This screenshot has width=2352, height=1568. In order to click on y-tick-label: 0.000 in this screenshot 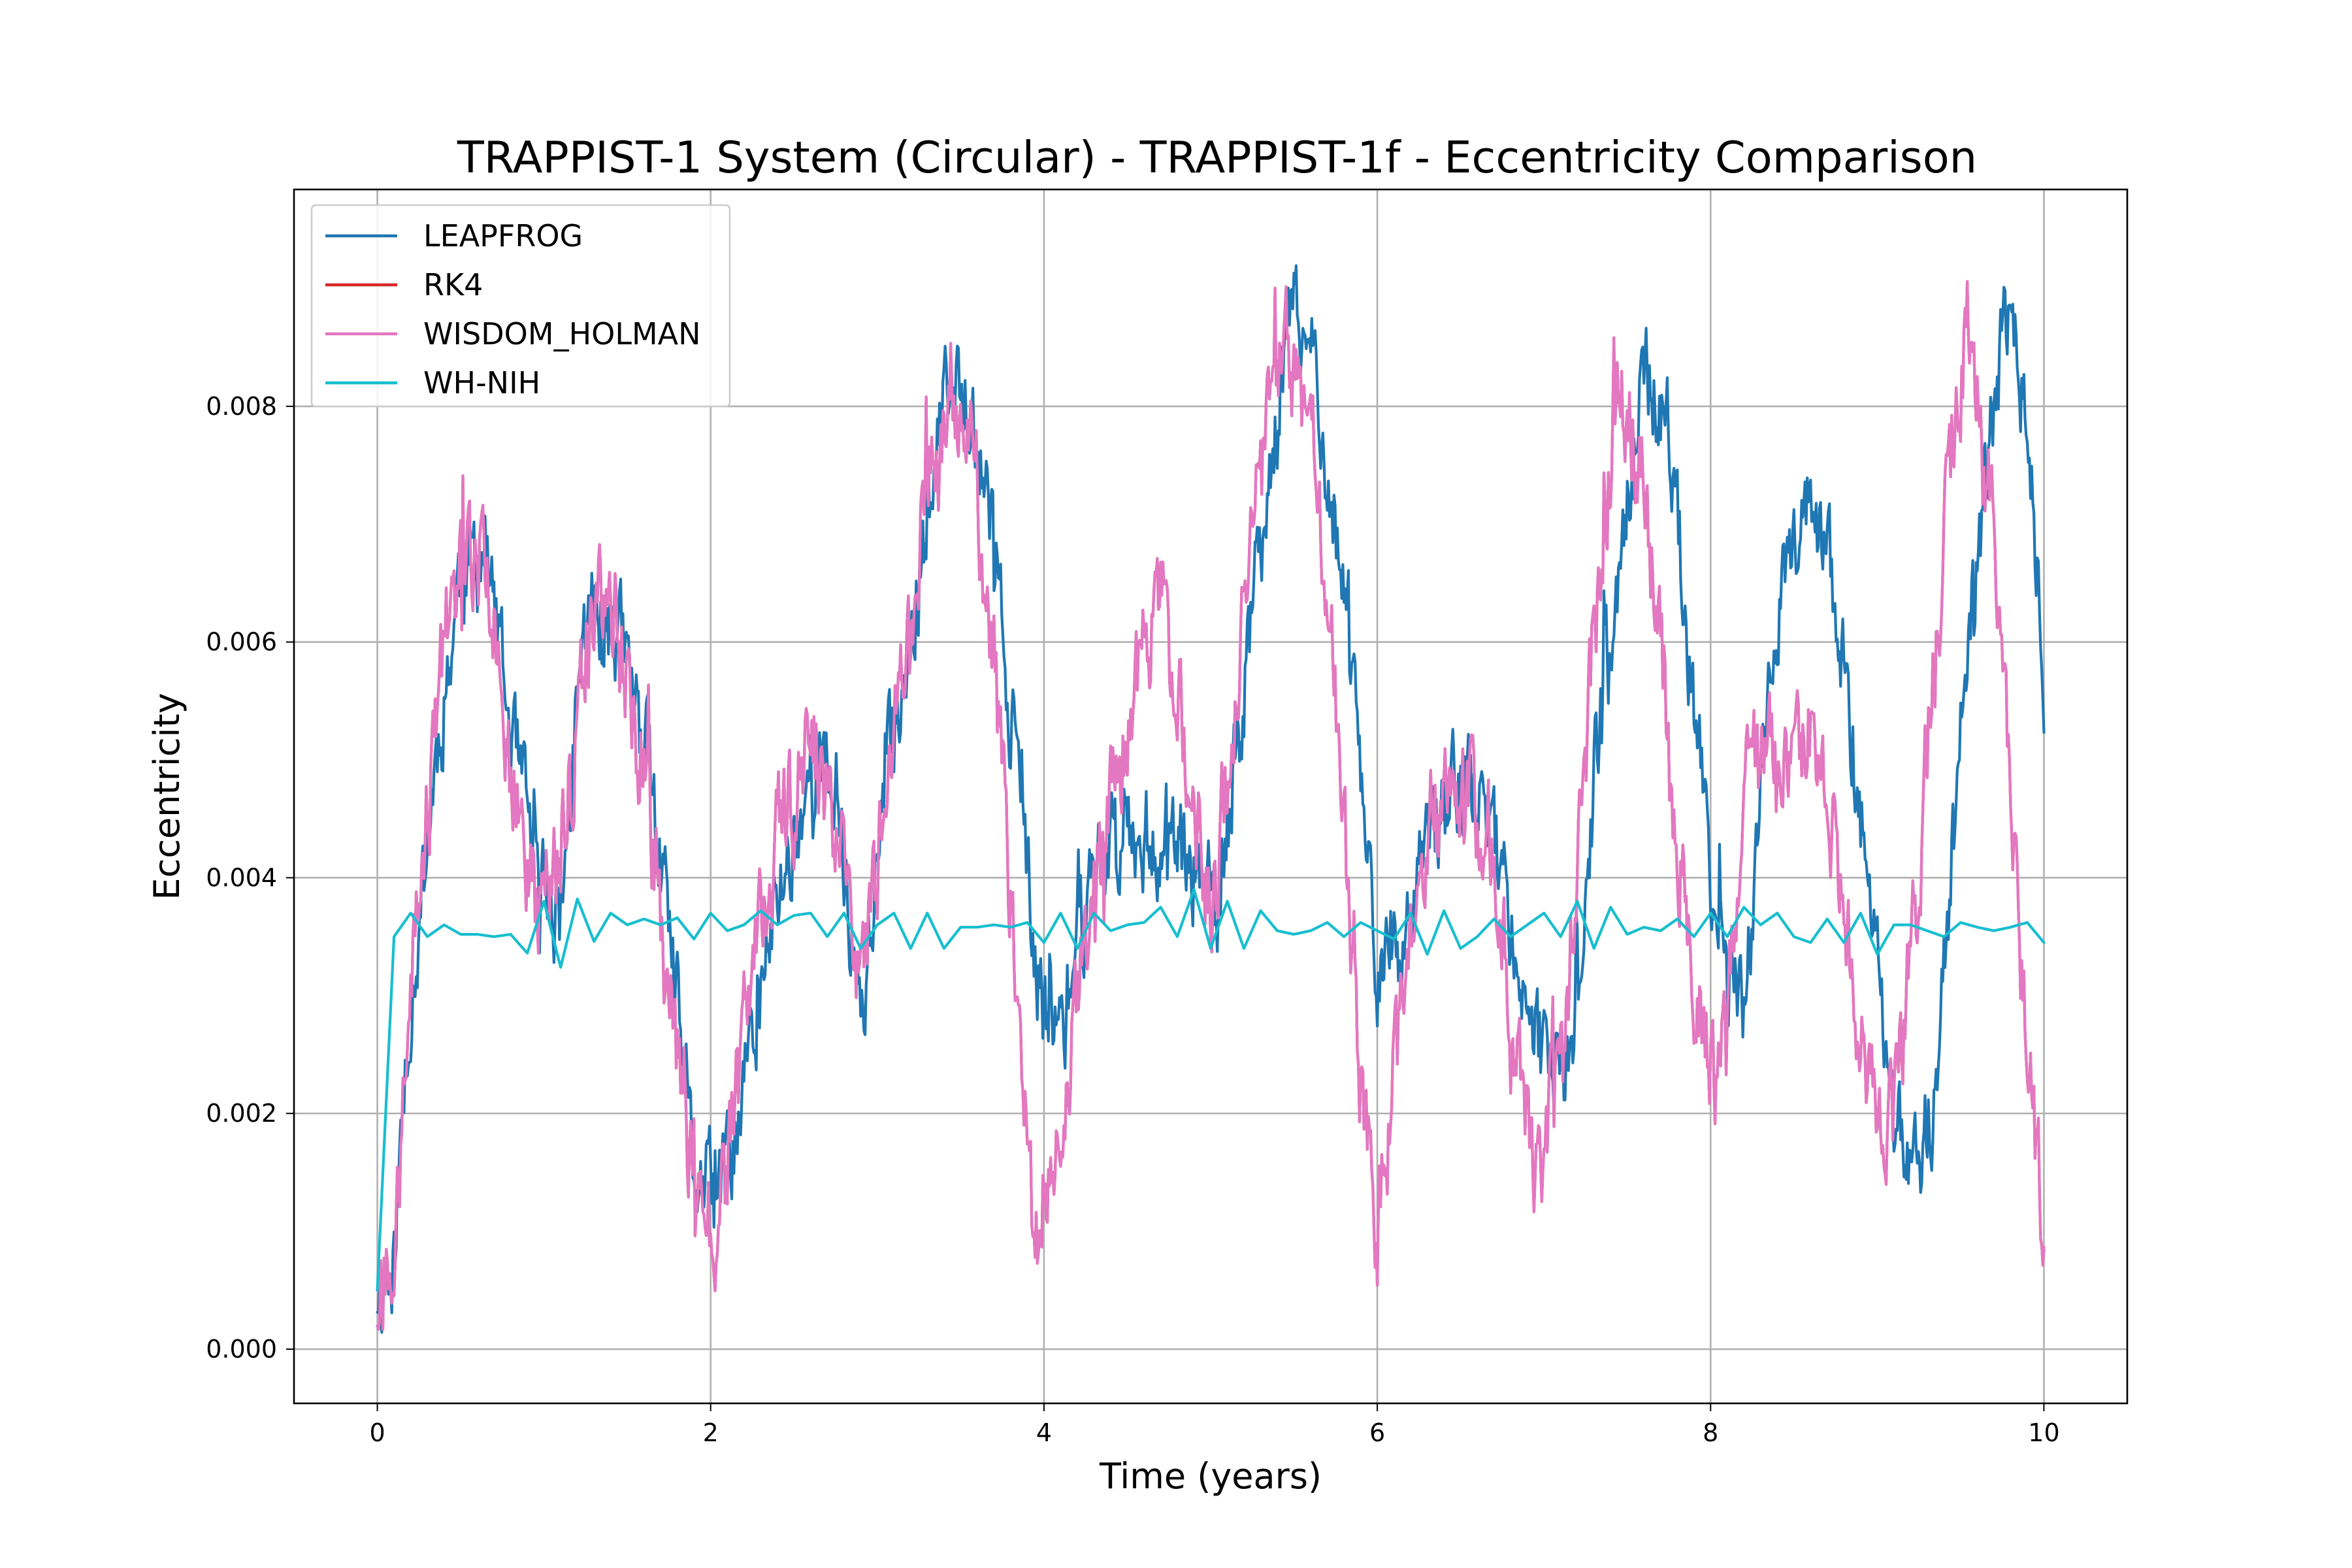, I will do `click(241, 1349)`.